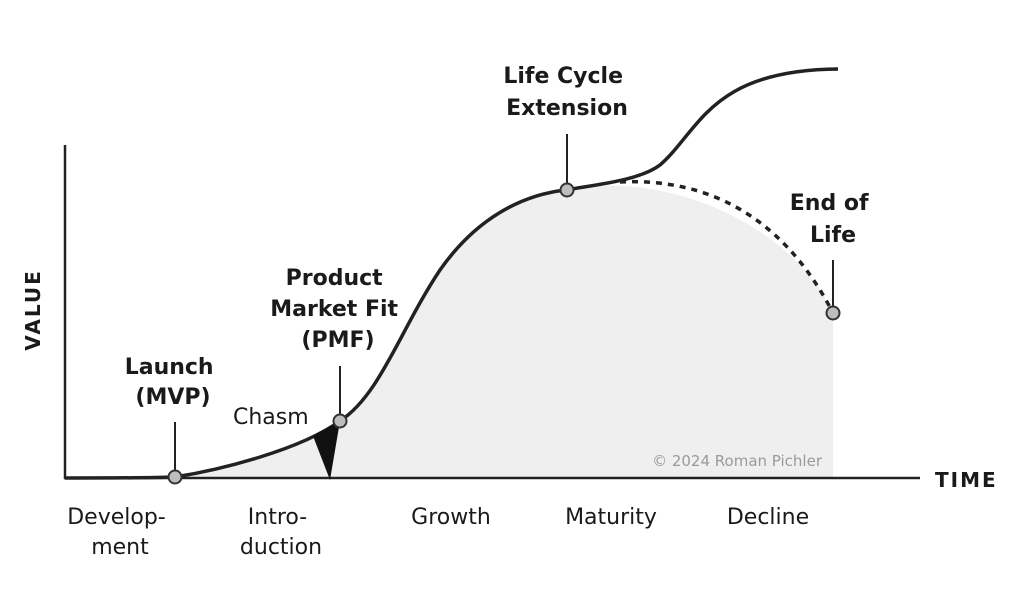 This screenshot has height=609, width=1024. What do you see at coordinates (175, 477) in the screenshot?
I see `launch-marker` at bounding box center [175, 477].